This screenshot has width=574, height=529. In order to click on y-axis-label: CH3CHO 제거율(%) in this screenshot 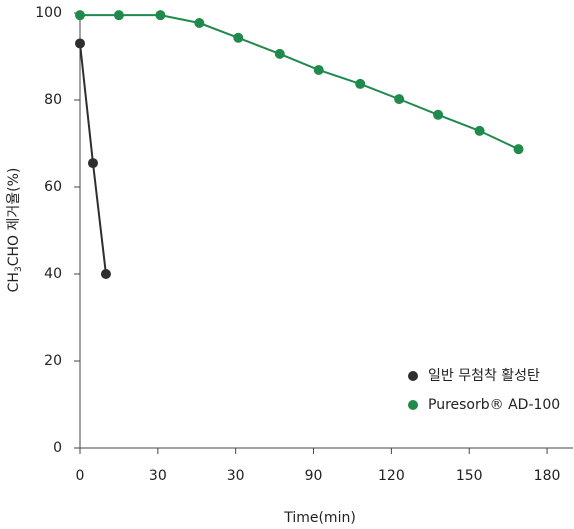, I will do `click(15, 230)`.